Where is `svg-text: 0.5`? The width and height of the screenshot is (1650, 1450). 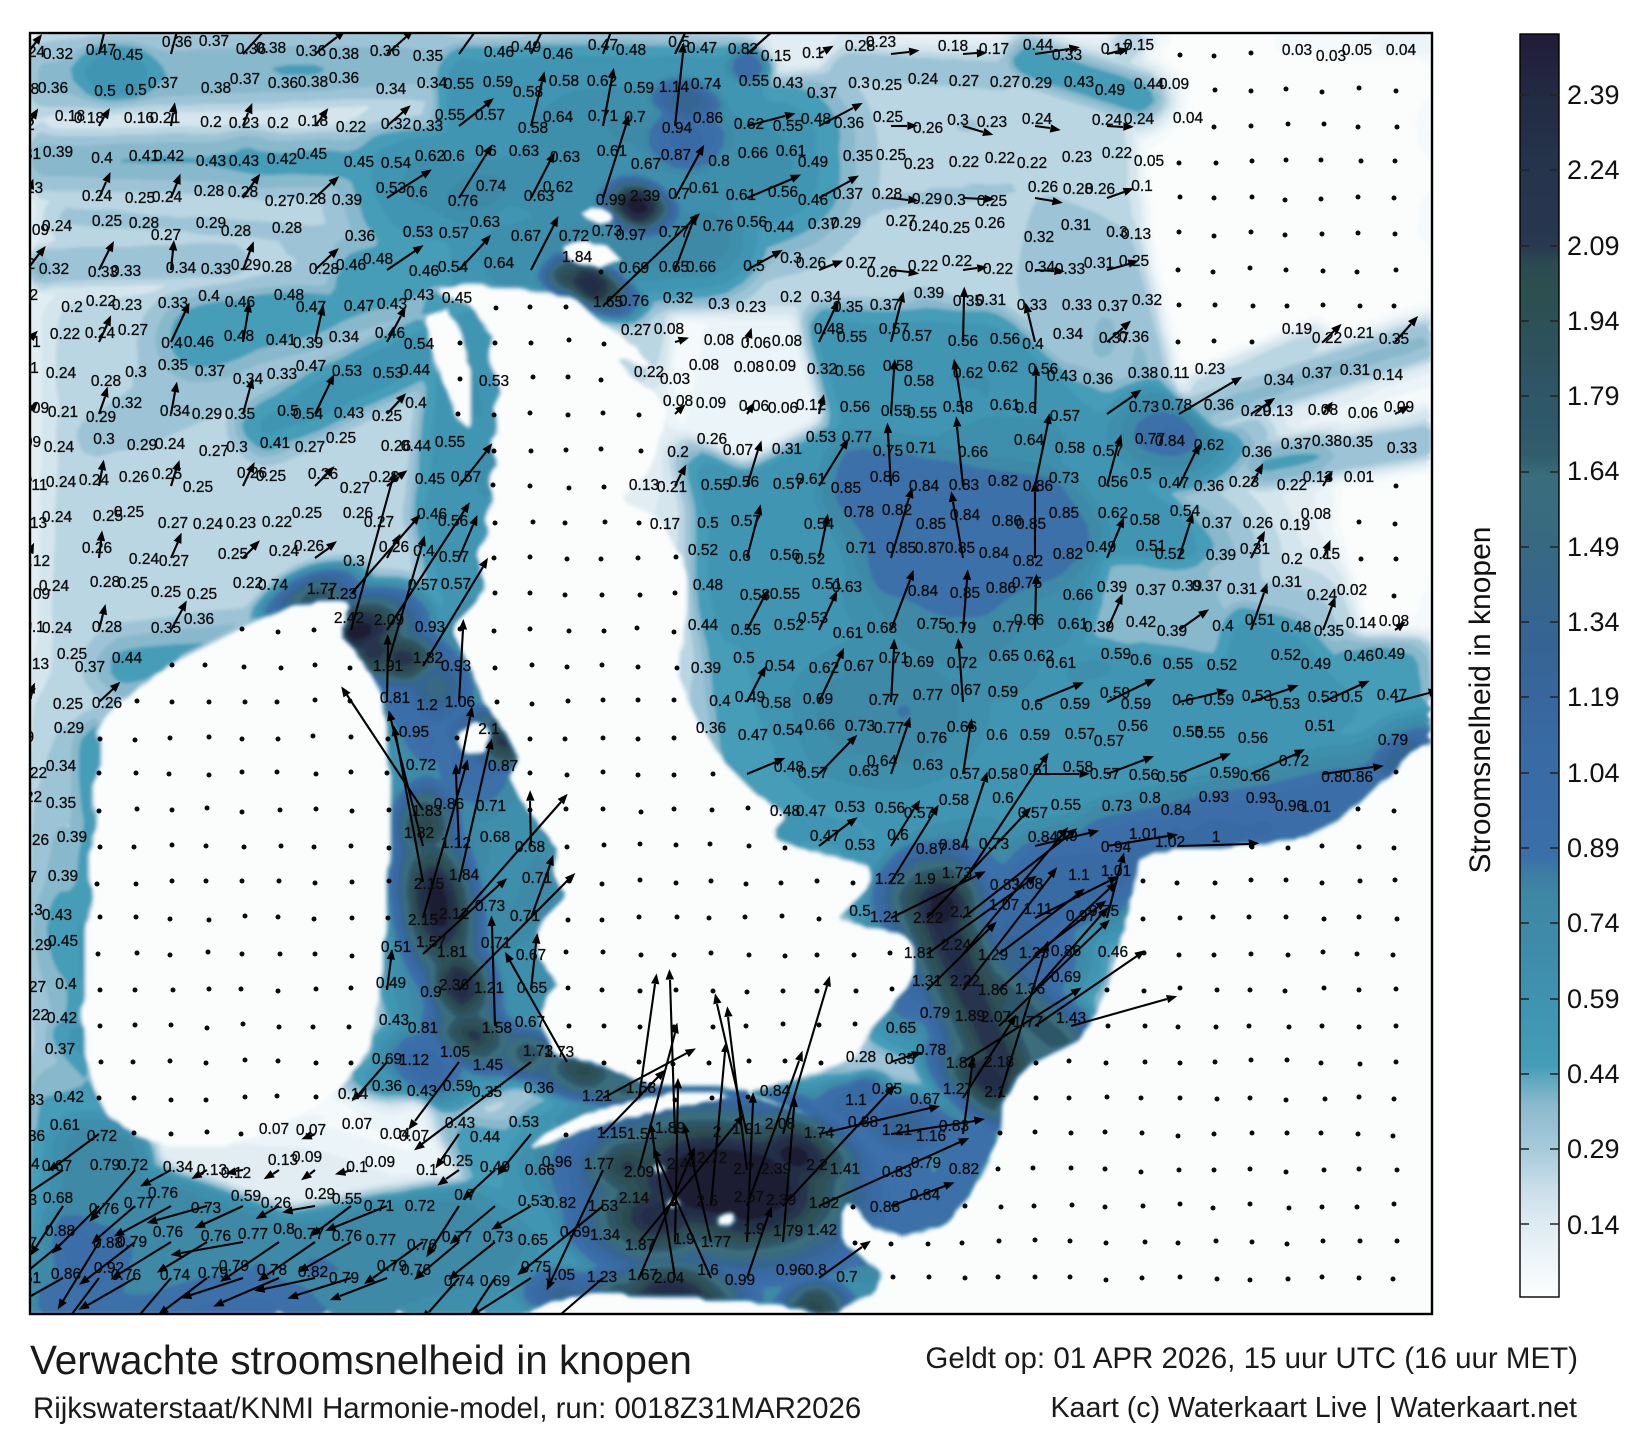
svg-text: 0.5 is located at coordinates (288, 411).